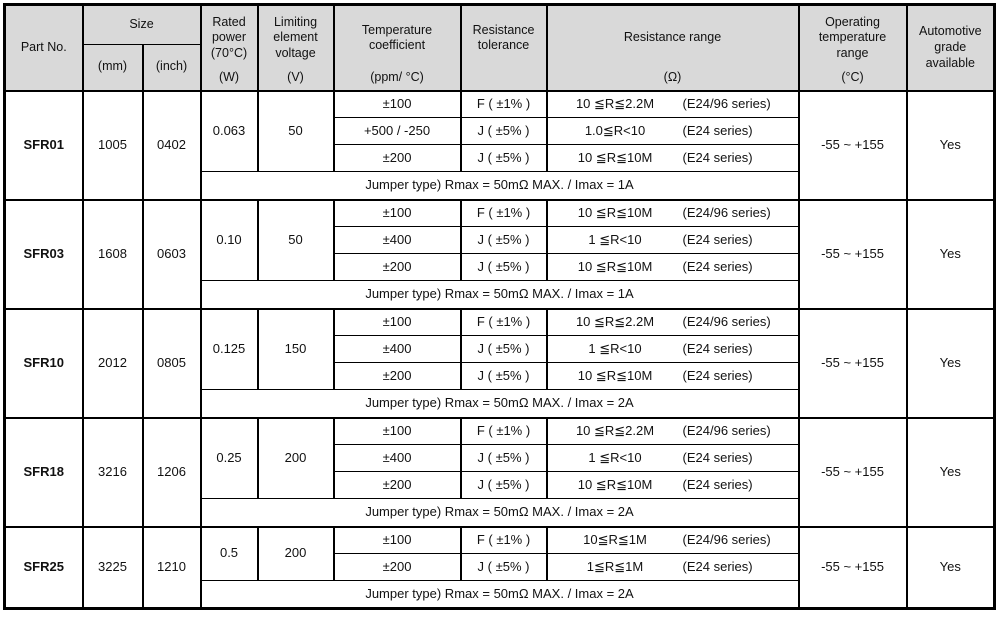 Image resolution: width=1000 pixels, height=620 pixels. I want to click on col-header-size-inch: (inch), so click(171, 67).